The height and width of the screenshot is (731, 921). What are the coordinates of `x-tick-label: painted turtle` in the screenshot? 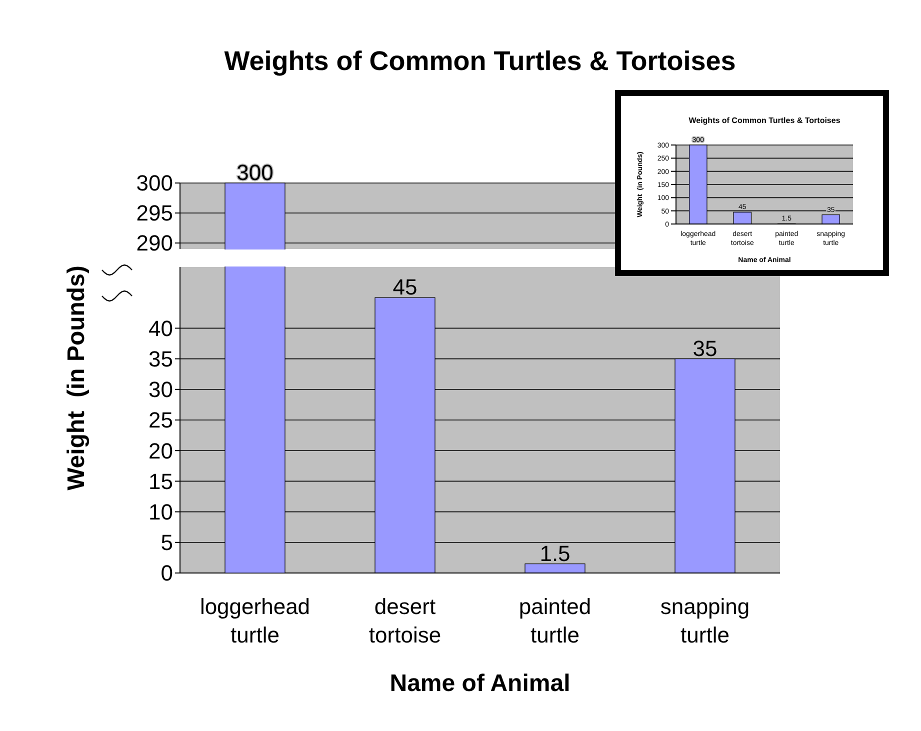 It's located at (555, 621).